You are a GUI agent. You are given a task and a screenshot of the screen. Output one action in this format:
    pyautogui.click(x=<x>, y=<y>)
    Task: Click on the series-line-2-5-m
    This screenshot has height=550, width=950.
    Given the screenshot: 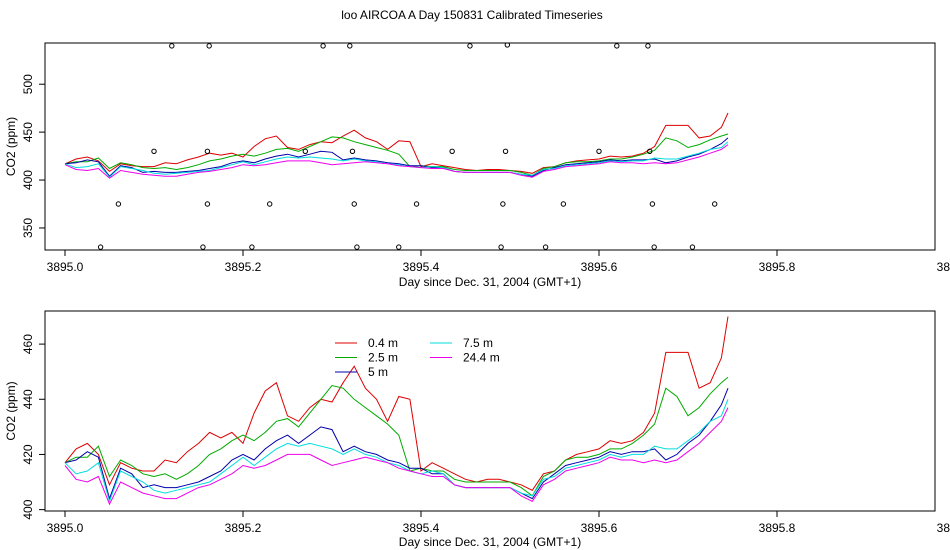 What is the action you would take?
    pyautogui.click(x=396, y=154)
    